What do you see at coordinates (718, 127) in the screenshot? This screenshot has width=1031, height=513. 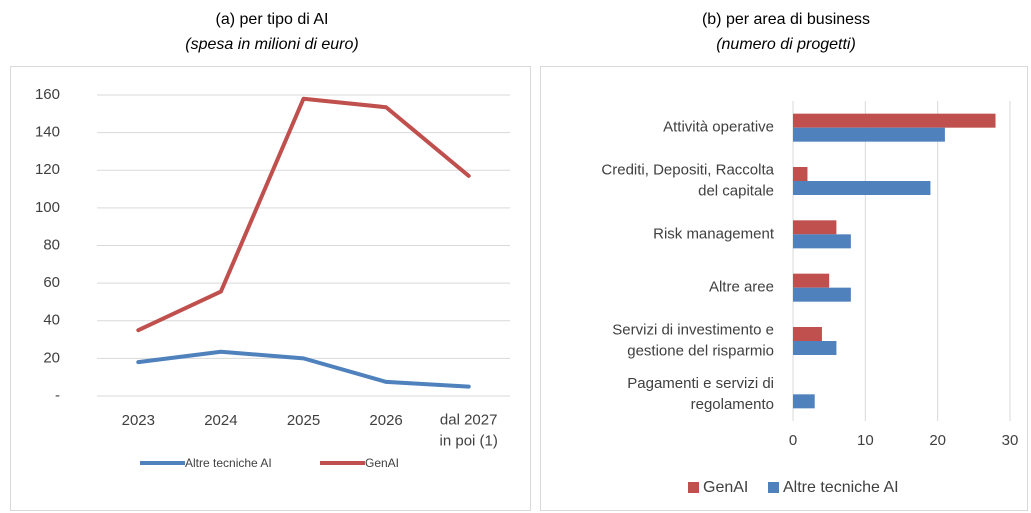 I see `y-tick-label: Attività operative` at bounding box center [718, 127].